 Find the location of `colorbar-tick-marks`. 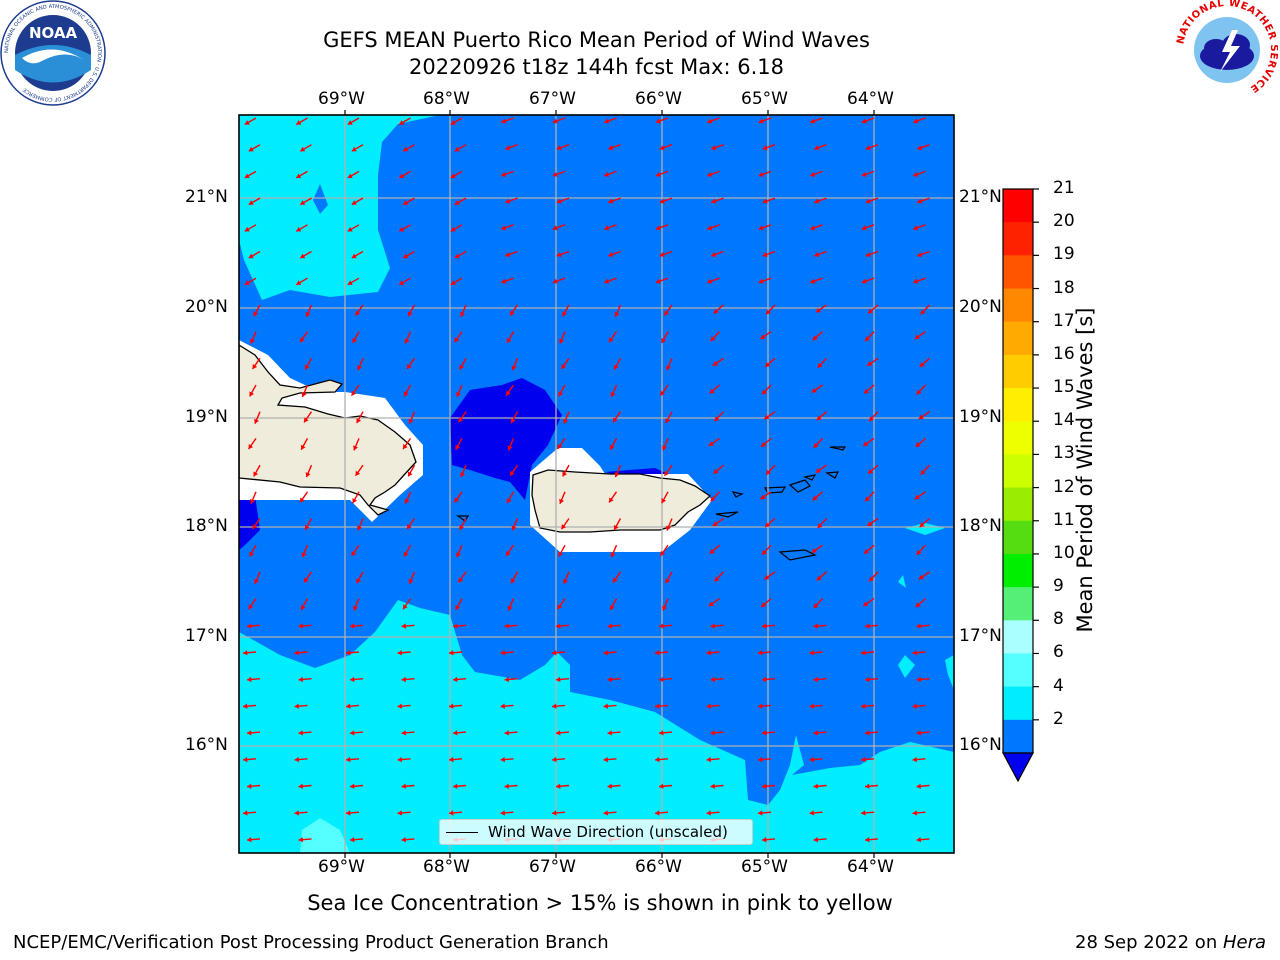

colorbar-tick-marks is located at coordinates (1036, 454).